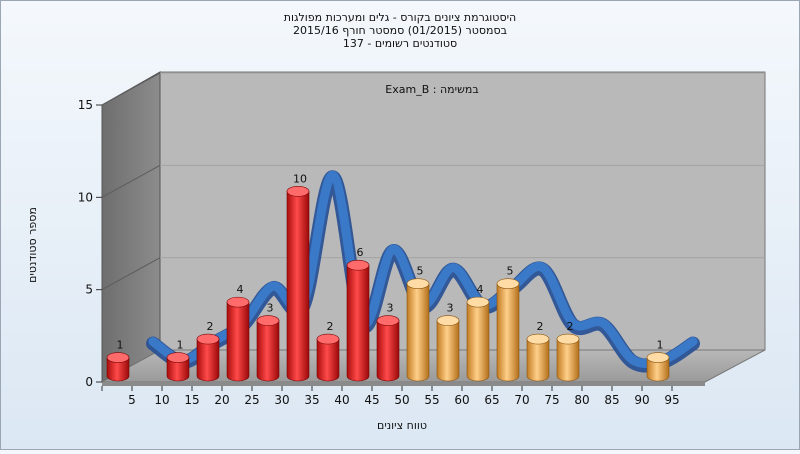 This screenshot has width=800, height=454. What do you see at coordinates (431, 89) in the screenshot?
I see `exam-label: Exam_B : במשימה` at bounding box center [431, 89].